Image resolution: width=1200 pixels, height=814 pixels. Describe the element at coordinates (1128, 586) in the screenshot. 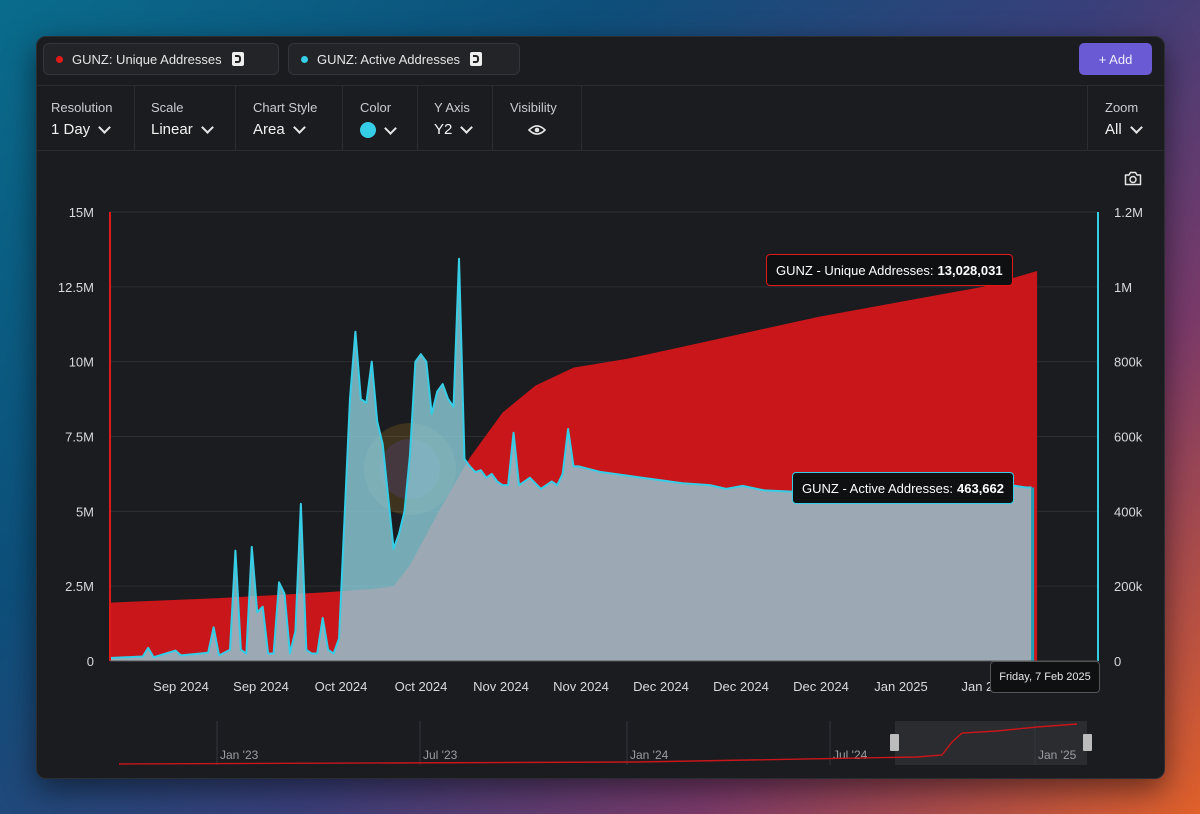

I see `y-right-tick-label: 200k` at that location.